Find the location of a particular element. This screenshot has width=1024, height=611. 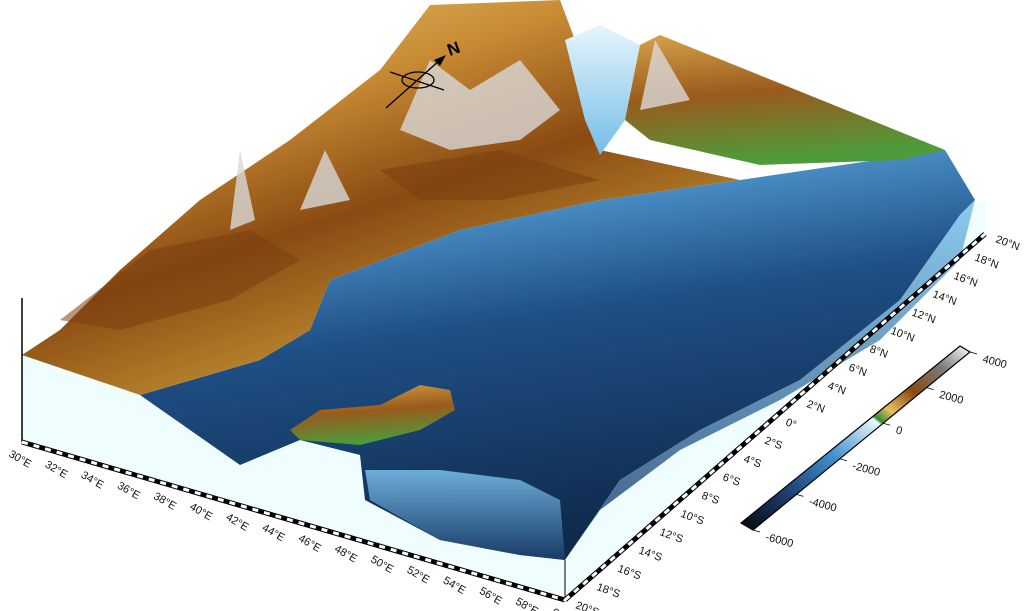

colorbar-tick-label: -6000 is located at coordinates (779, 540).